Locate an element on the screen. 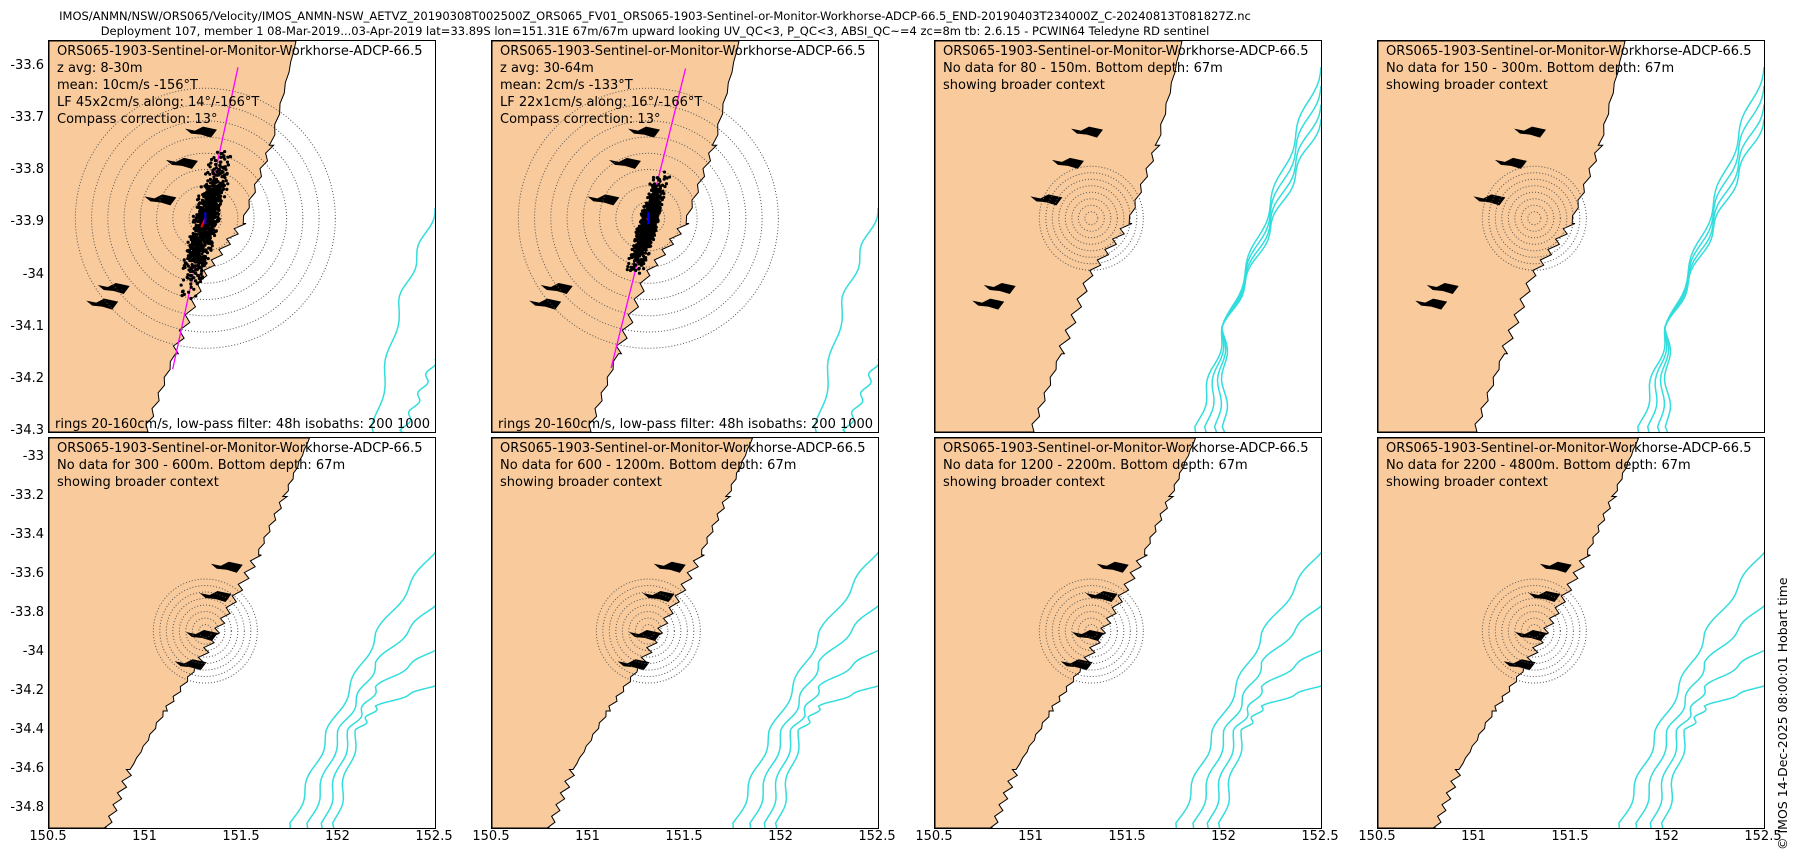  y-tick-label: -34.2 is located at coordinates (27, 690).